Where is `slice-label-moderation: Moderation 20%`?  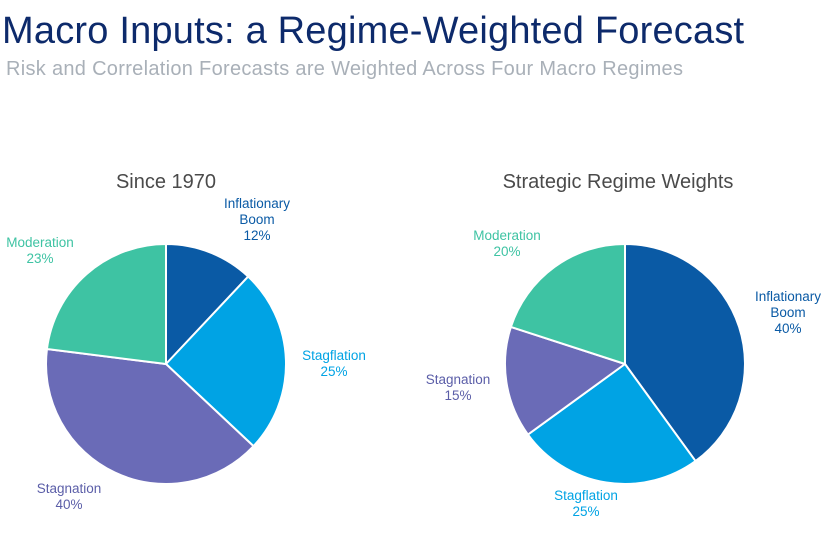 slice-label-moderation: Moderation 20% is located at coordinates (507, 243).